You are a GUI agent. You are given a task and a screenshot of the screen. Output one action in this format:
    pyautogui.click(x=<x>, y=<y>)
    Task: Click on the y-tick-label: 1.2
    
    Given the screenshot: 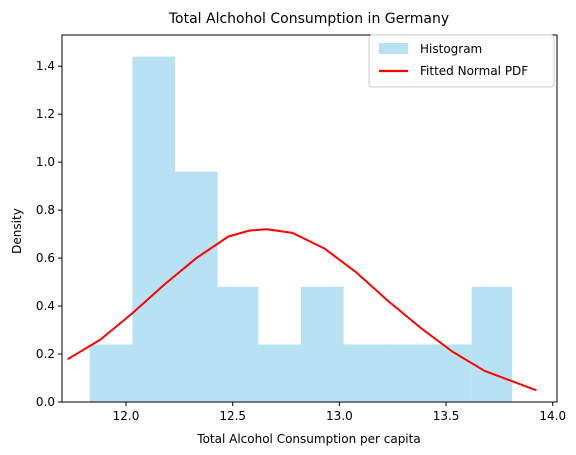 What is the action you would take?
    pyautogui.click(x=45, y=114)
    